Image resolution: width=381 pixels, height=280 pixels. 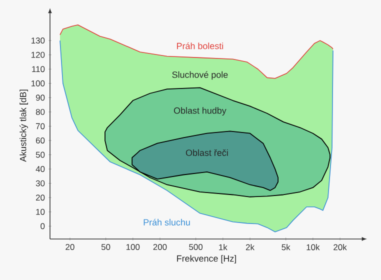 What do you see at coordinates (200, 75) in the screenshot?
I see `annotation: Sluchové pole` at bounding box center [200, 75].